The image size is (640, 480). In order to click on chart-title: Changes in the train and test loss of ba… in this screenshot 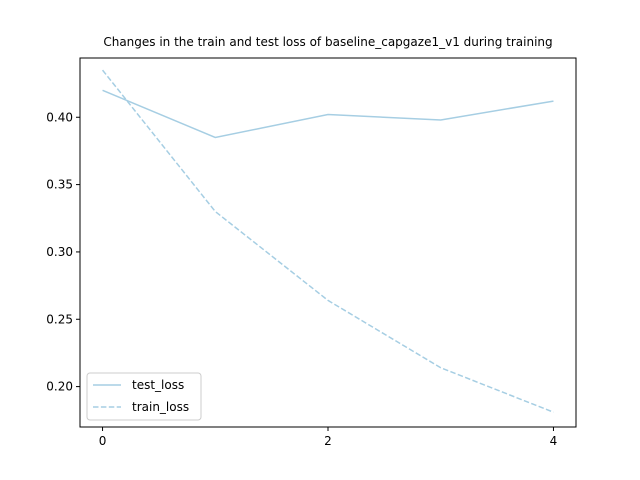, I will do `click(327, 42)`.